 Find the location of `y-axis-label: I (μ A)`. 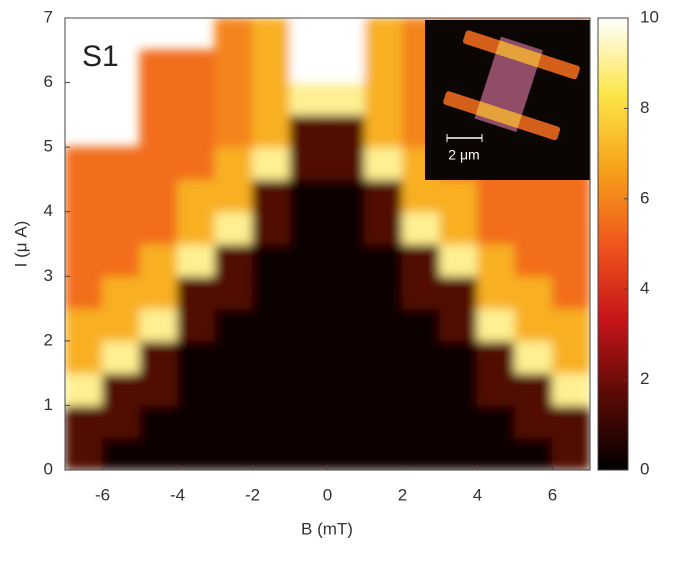

y-axis-label: I (μ A) is located at coordinates (20, 244).